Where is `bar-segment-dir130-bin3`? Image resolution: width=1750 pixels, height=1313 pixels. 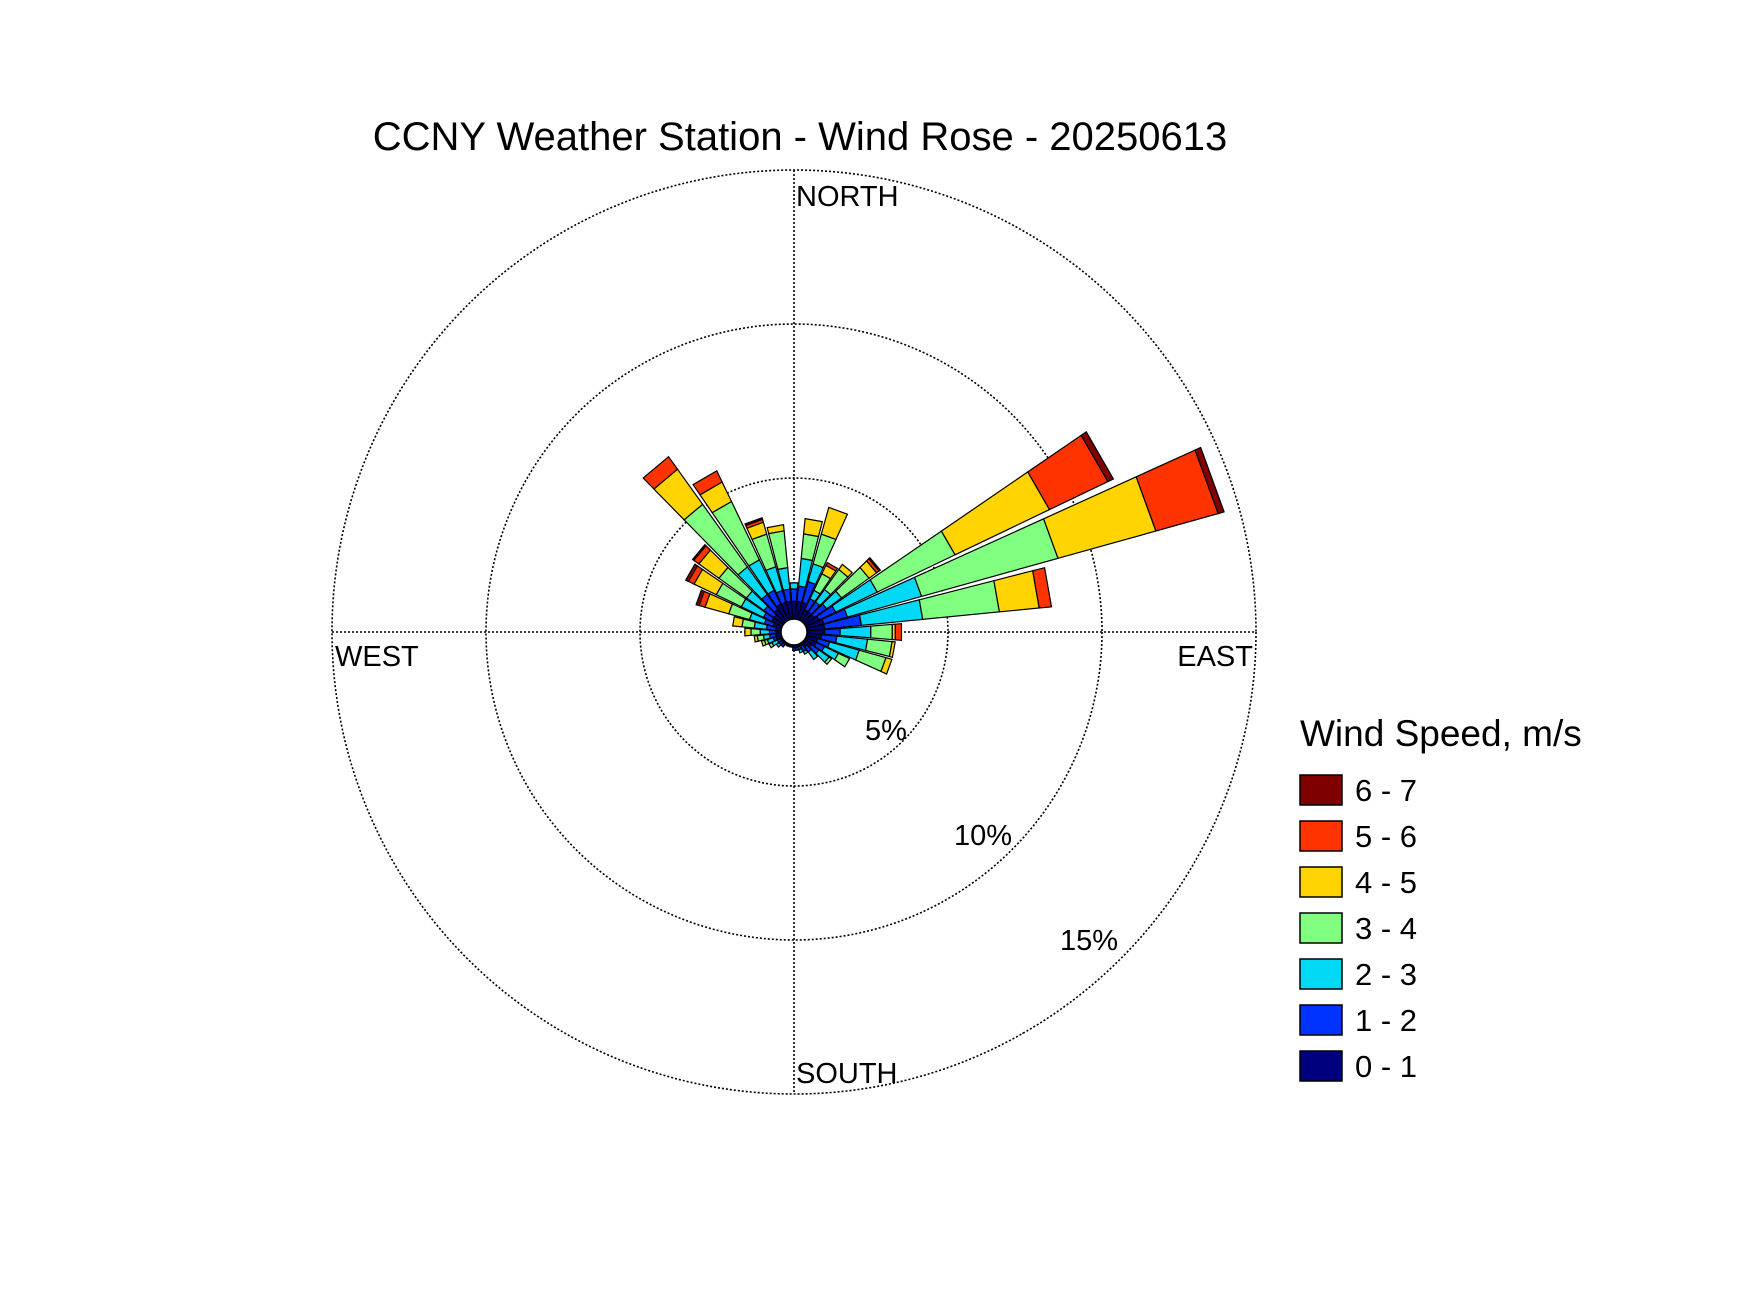 bar-segment-dir130-bin3 is located at coordinates (828, 661).